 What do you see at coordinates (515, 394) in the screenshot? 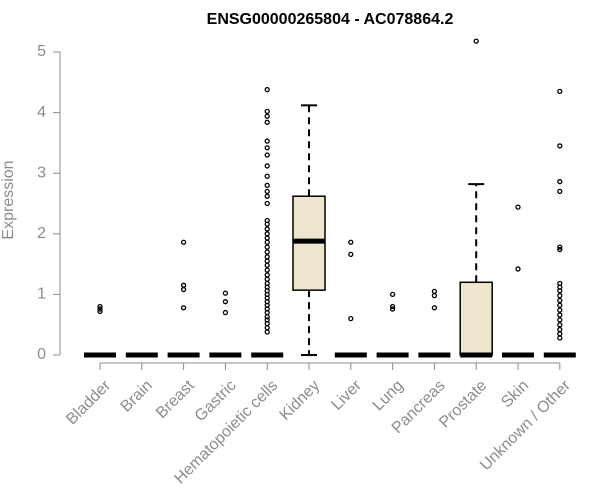
I see `x-tick-label: Skin` at bounding box center [515, 394].